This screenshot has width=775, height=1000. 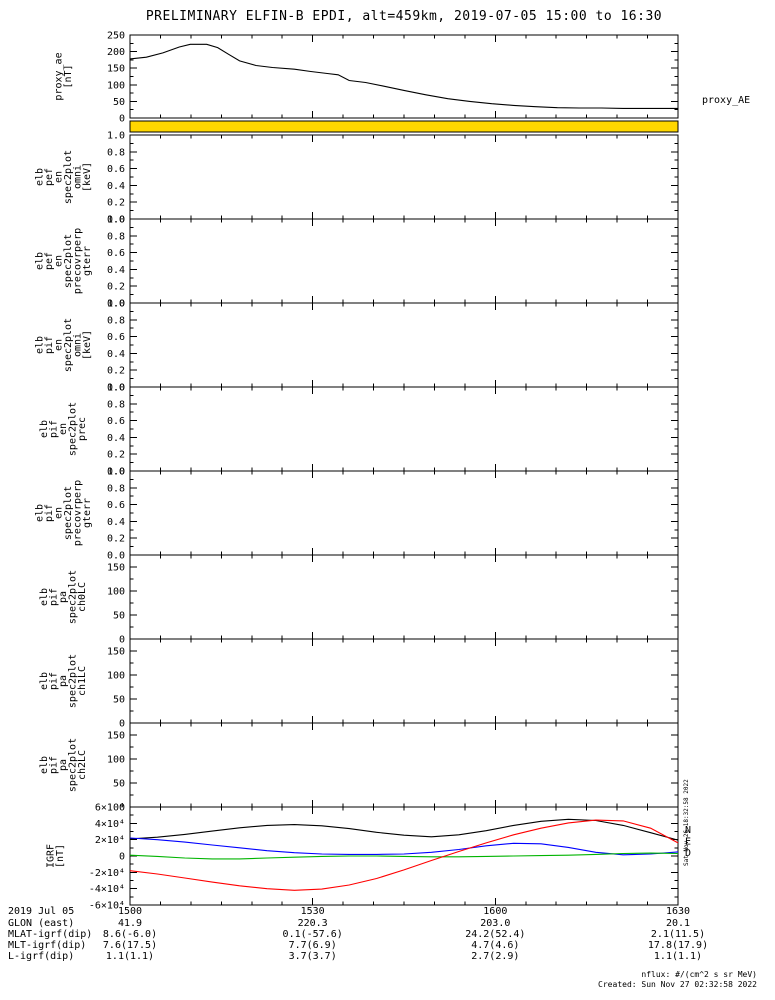 I want to click on legend-label-N: N, so click(x=688, y=830).